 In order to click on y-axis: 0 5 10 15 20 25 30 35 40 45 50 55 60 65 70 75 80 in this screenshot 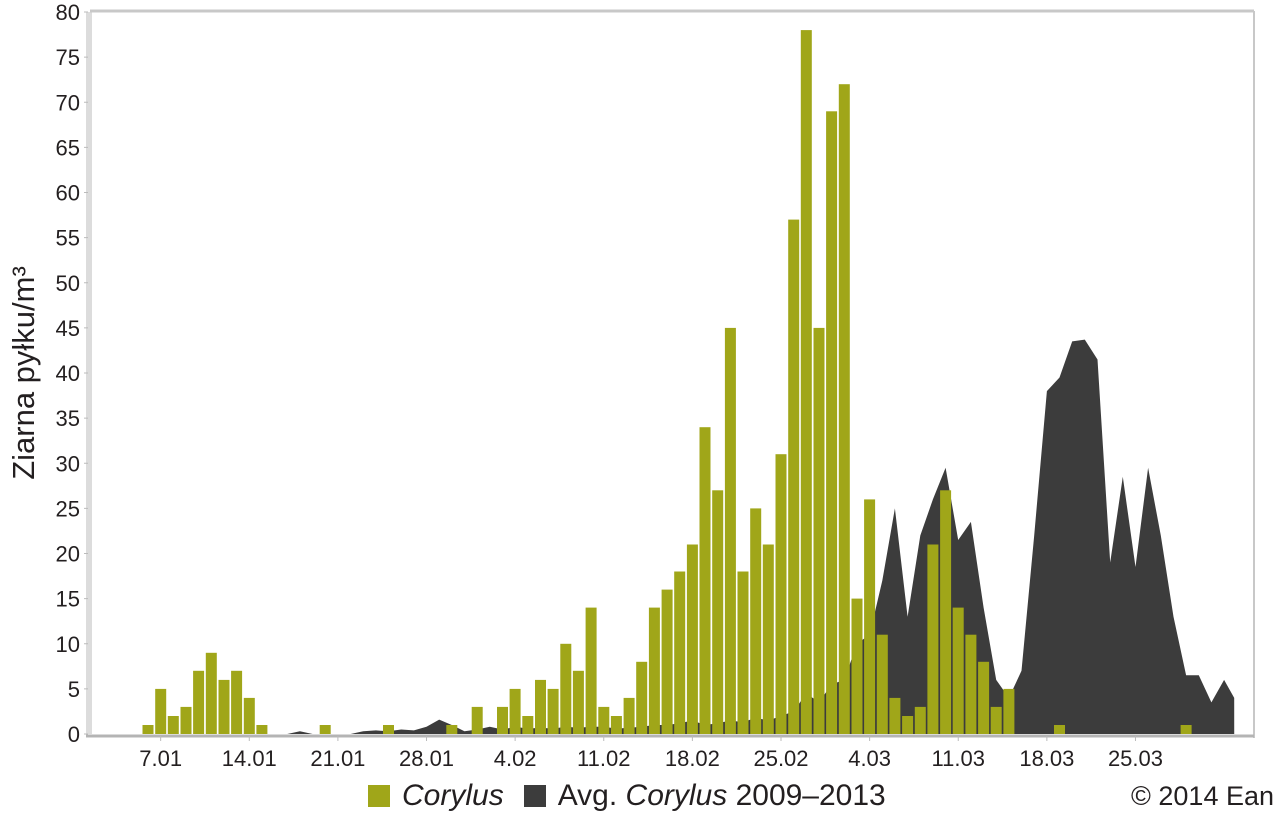, I will do `click(72, 373)`.